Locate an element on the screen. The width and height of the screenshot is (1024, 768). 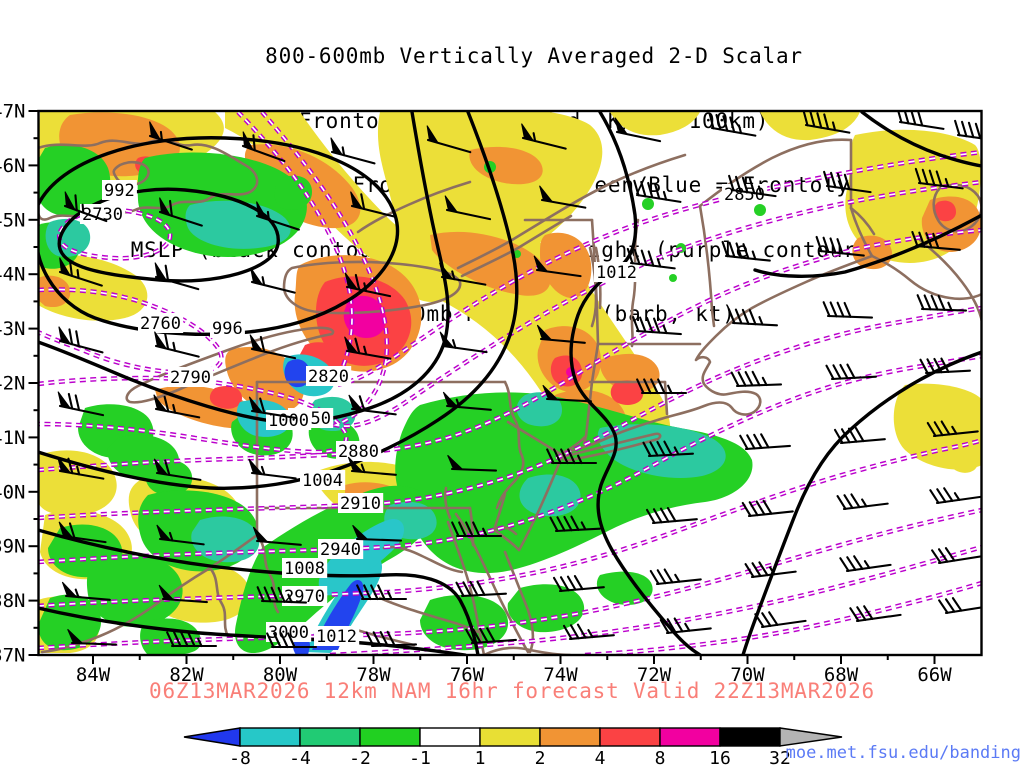
colorbar-tick-label: 8 is located at coordinates (660, 758).